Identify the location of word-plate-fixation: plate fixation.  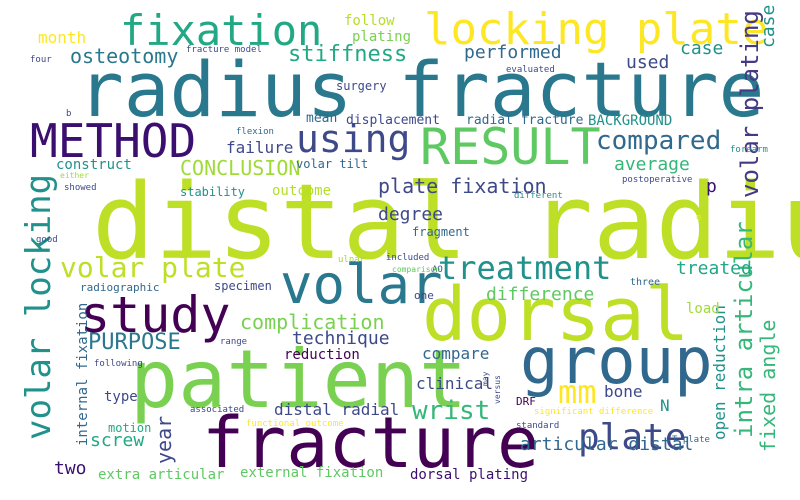
(462, 186).